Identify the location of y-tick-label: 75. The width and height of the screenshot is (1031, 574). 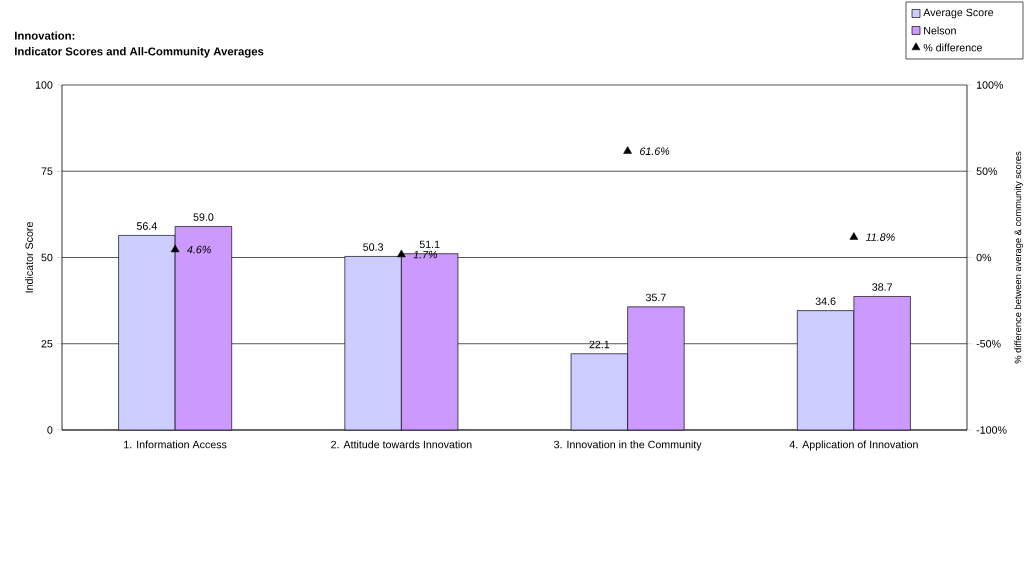
(47, 171).